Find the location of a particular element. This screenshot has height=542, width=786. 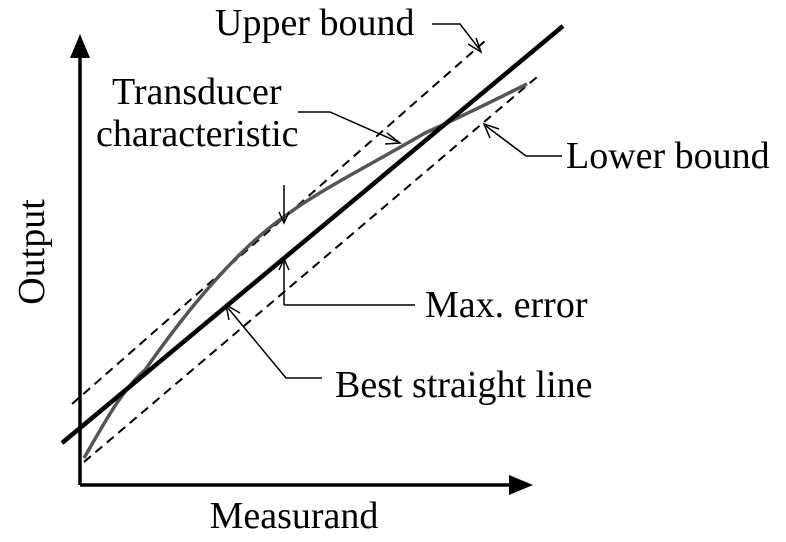

y-axis-arrowhead is located at coordinates (80, 46).